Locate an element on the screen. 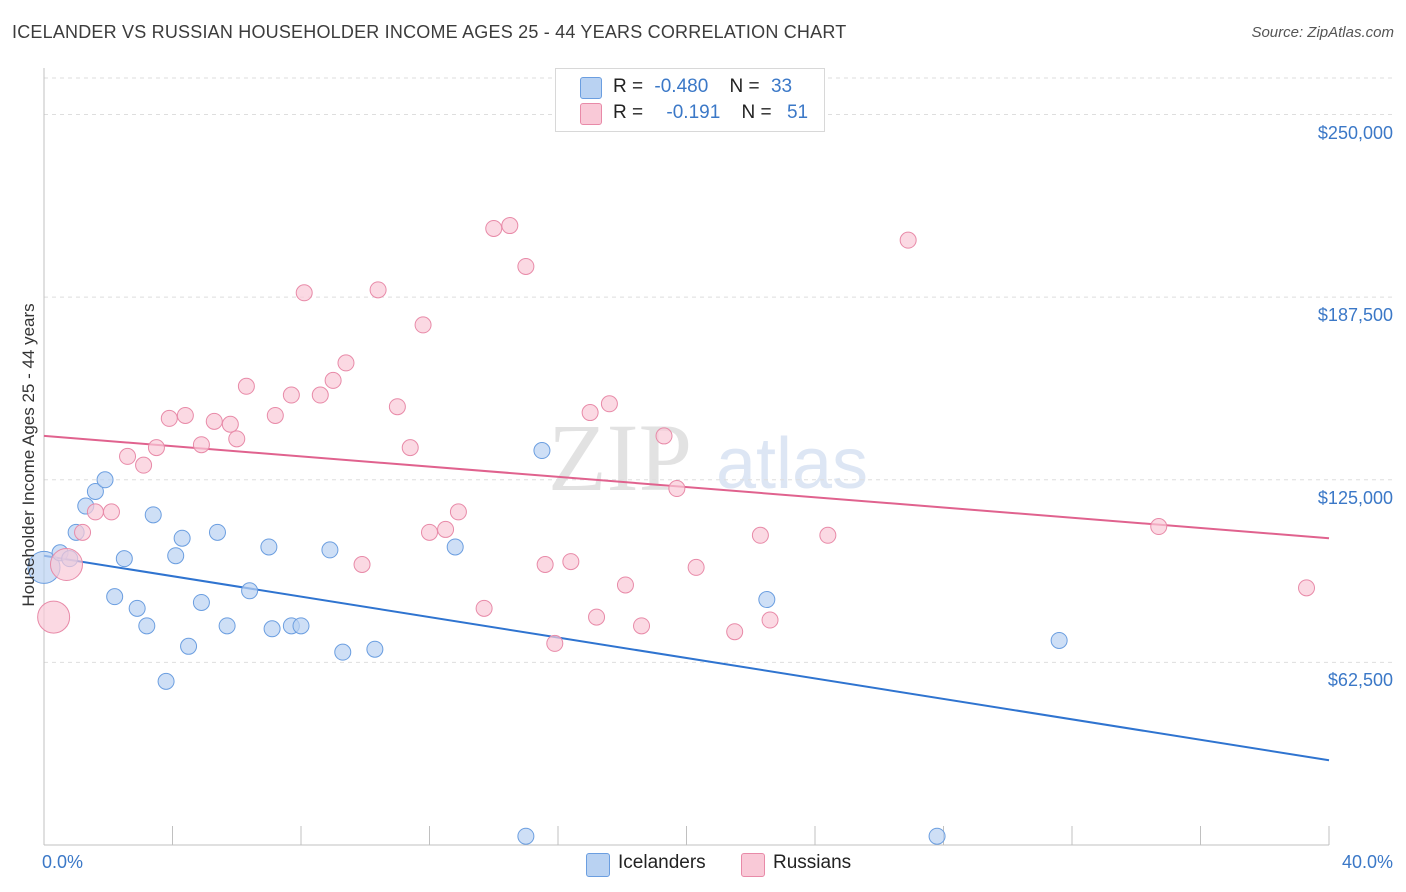  russians-trend-line is located at coordinates (686, 487).